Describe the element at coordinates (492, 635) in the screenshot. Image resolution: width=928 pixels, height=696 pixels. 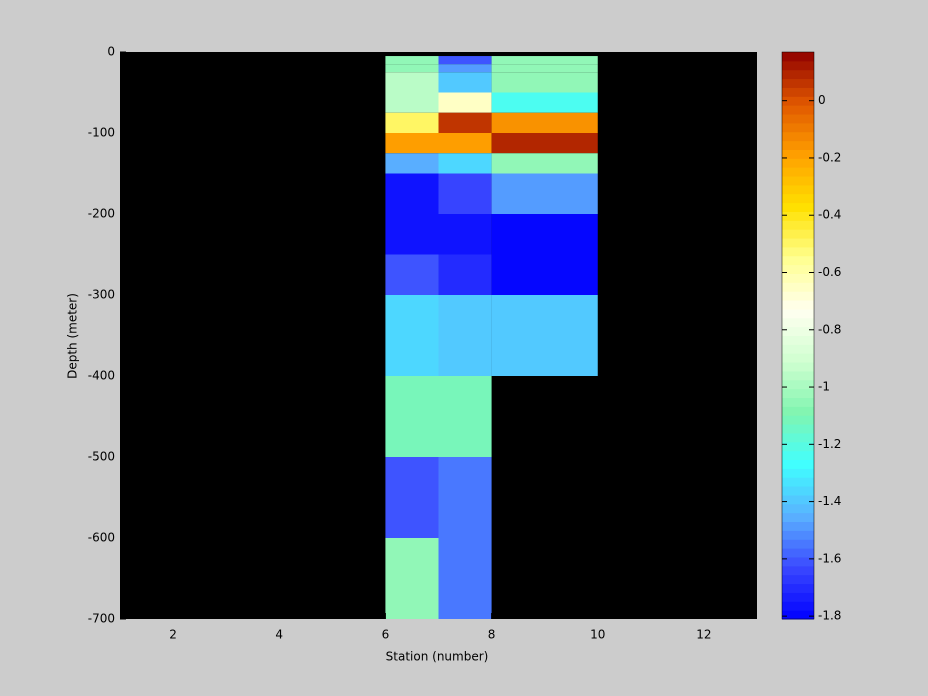
I see `x-tick-label: 8` at that location.